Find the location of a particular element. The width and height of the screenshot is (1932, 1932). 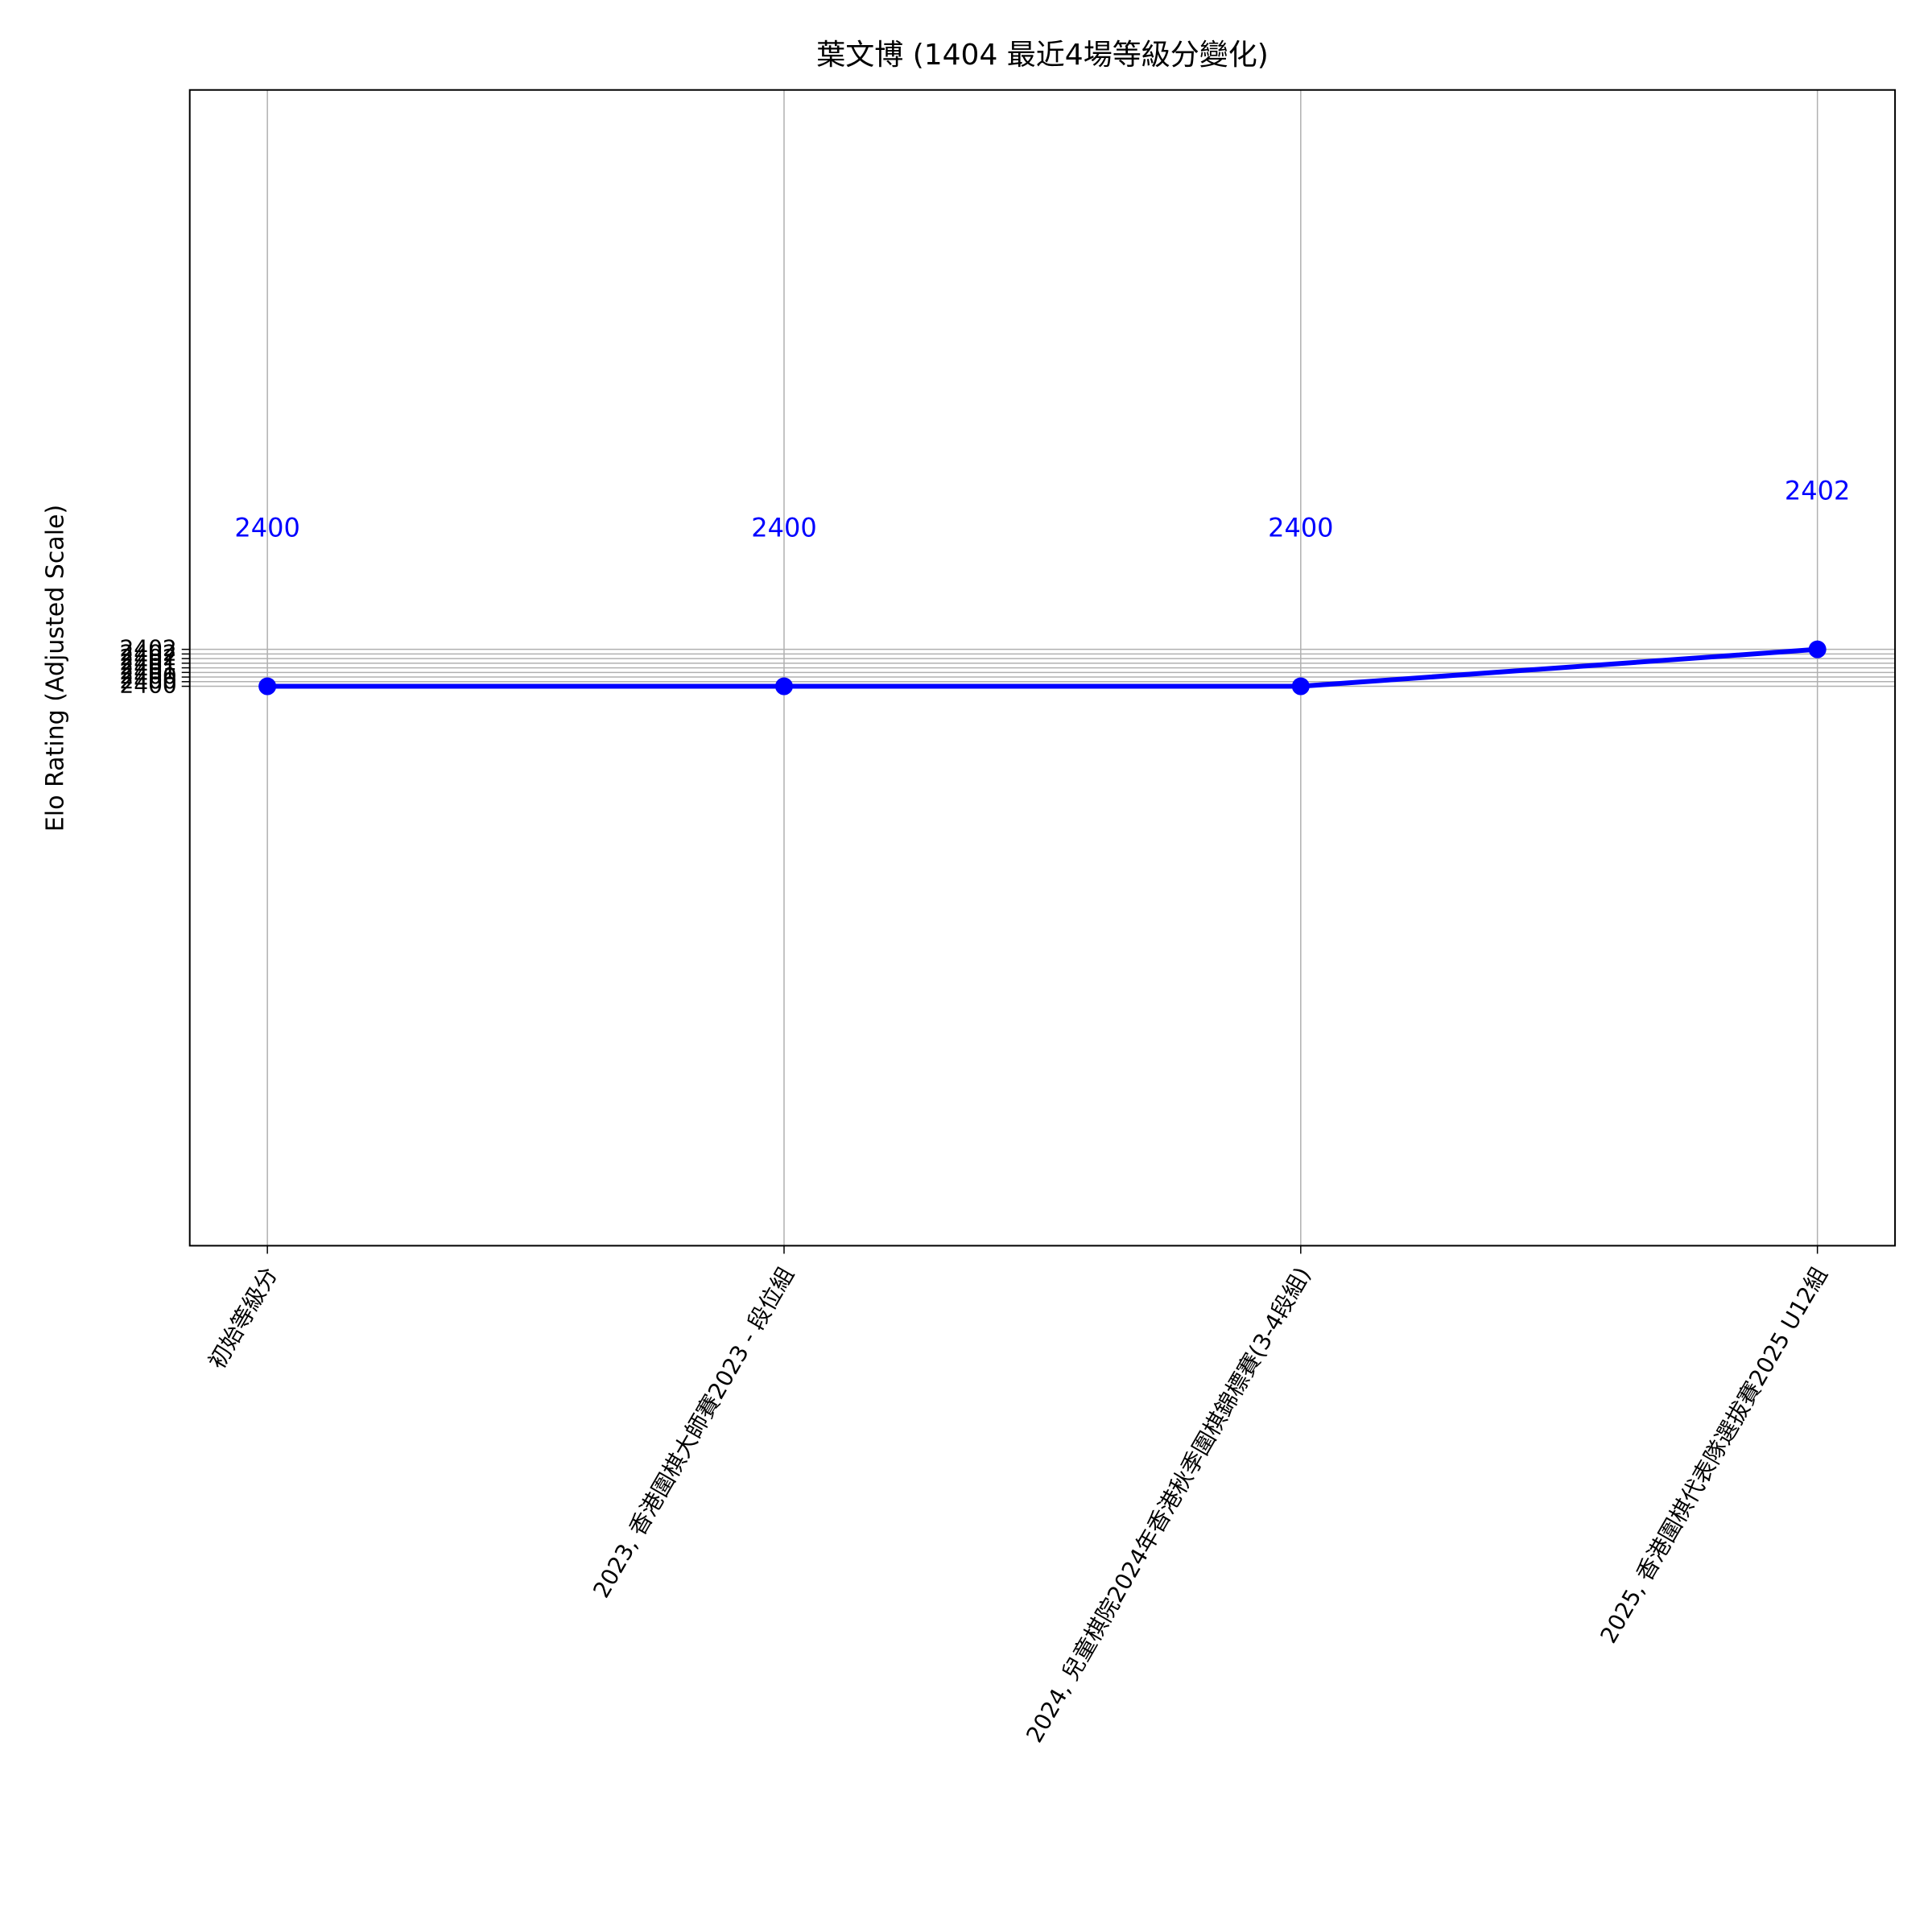

x-tick-label: 2023, 香港圍棋大師賽2023 - 段位組 is located at coordinates (693, 1432).